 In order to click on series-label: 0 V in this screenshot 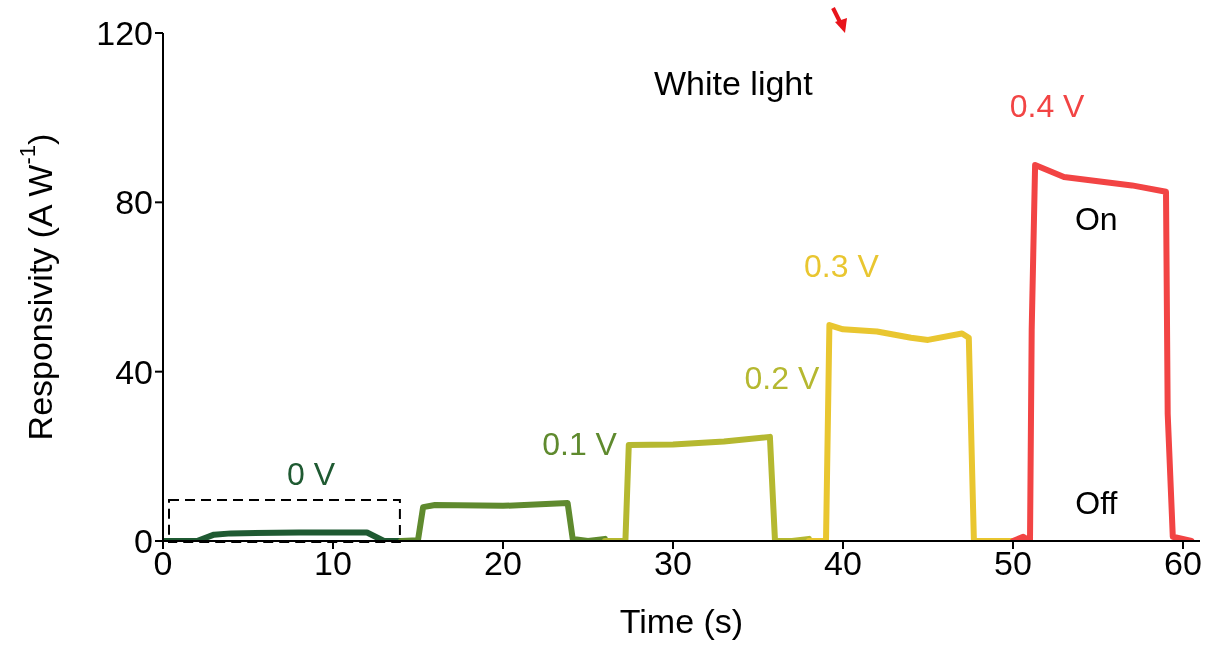, I will do `click(311, 473)`.